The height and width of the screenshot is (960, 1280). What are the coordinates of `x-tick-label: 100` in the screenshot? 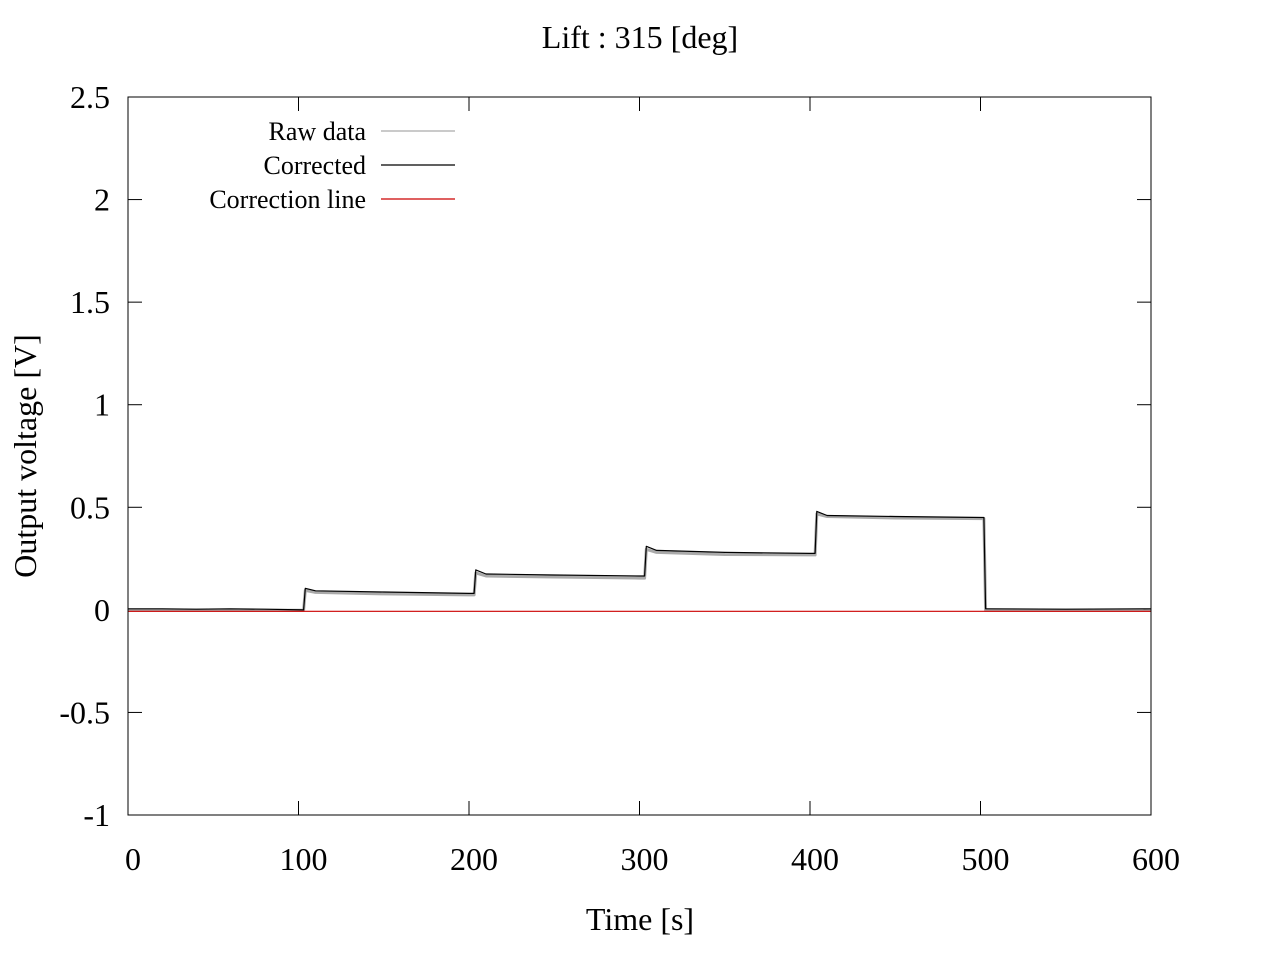 It's located at (304, 859).